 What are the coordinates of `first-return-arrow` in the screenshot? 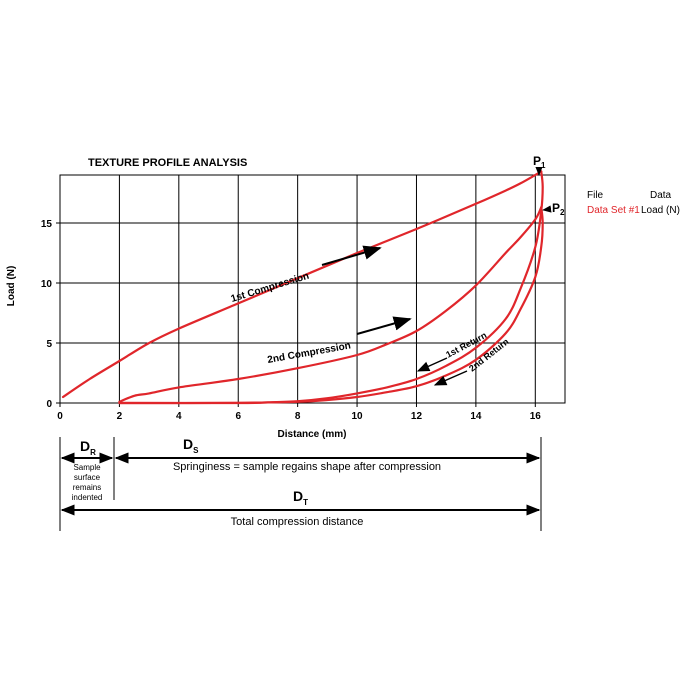 It's located at (432, 364).